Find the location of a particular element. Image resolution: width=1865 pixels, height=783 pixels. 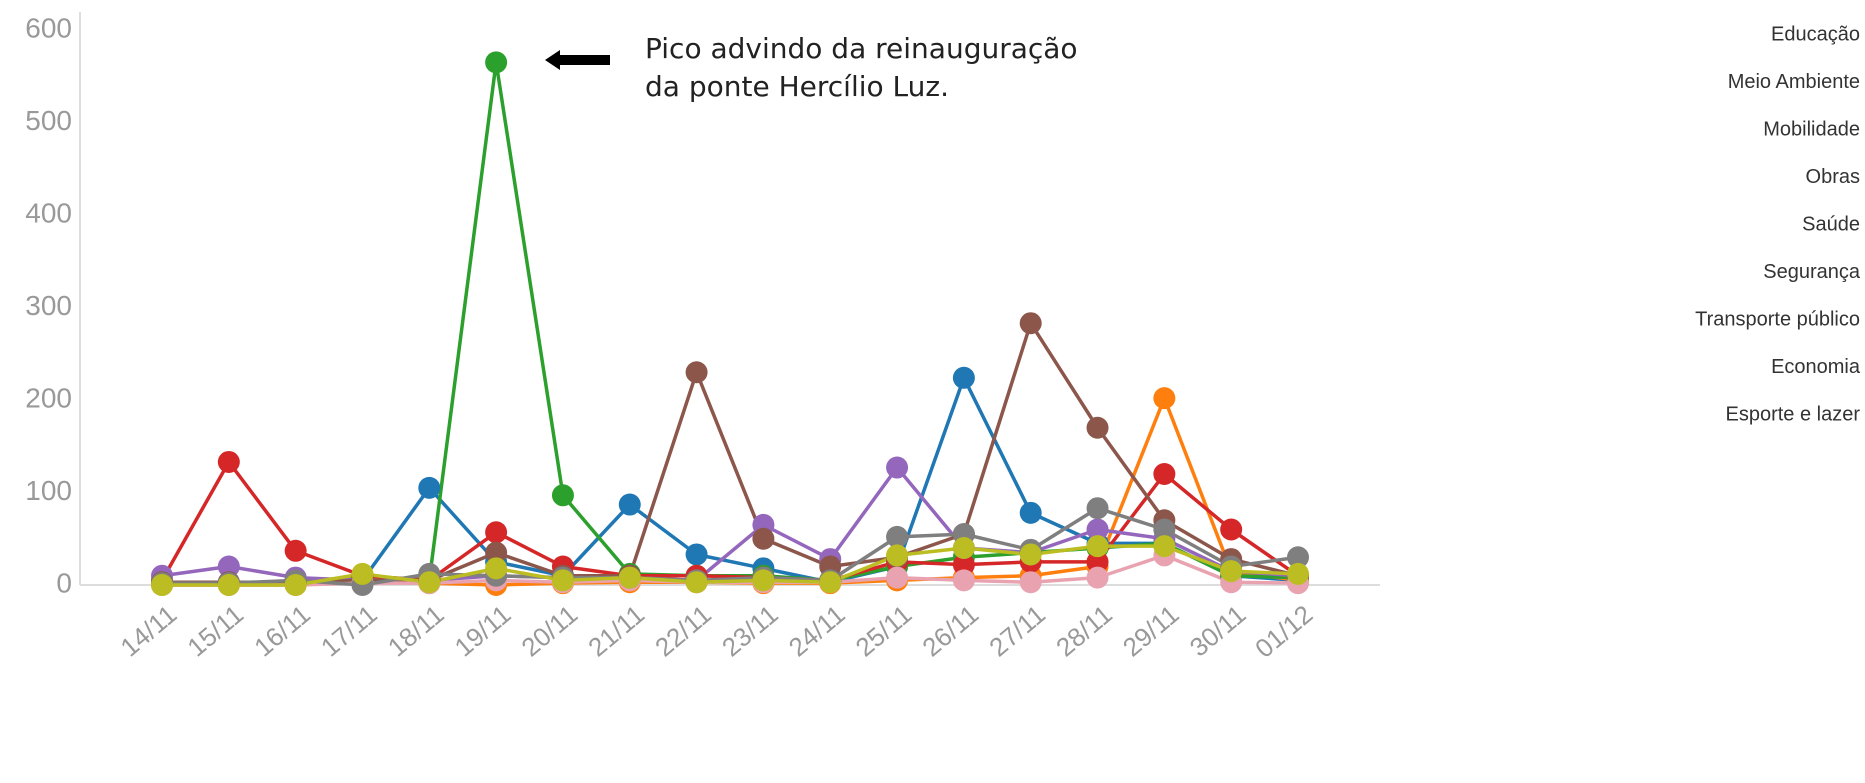

y-tick-label: 600 is located at coordinates (48, 27).